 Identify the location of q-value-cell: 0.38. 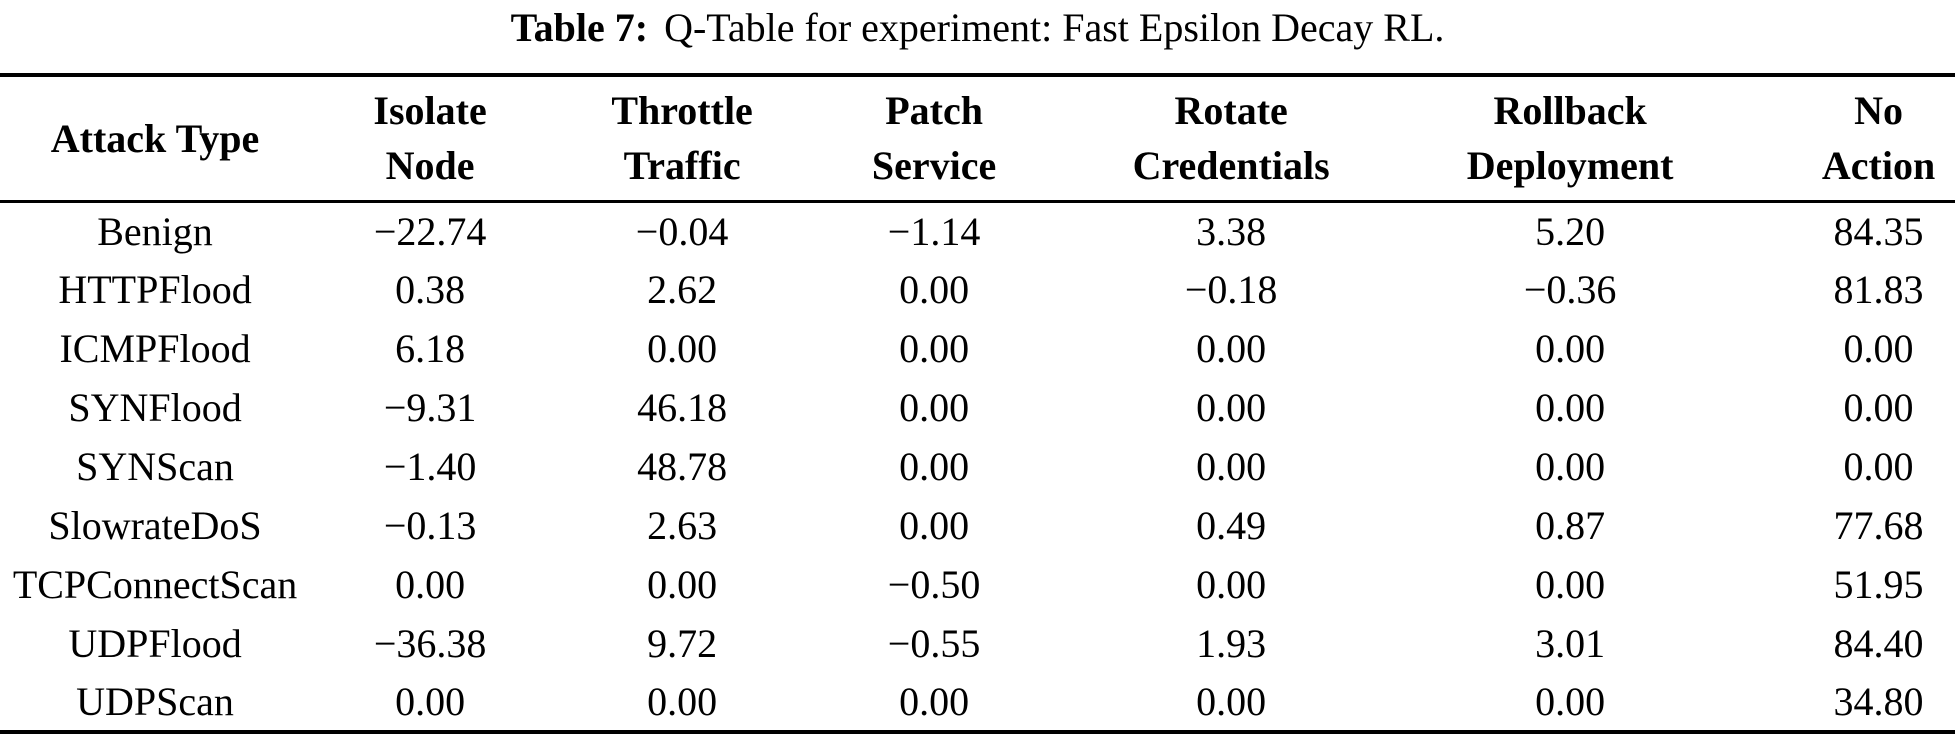
(430, 289).